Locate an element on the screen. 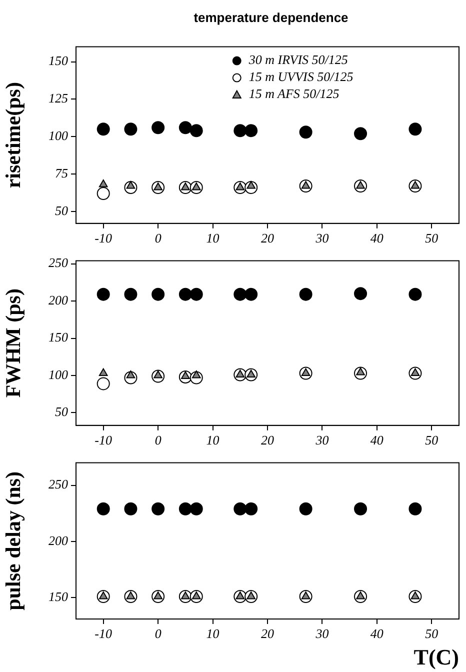 The height and width of the screenshot is (672, 466). legend-label: 15 m AFS 50/125 is located at coordinates (294, 94).